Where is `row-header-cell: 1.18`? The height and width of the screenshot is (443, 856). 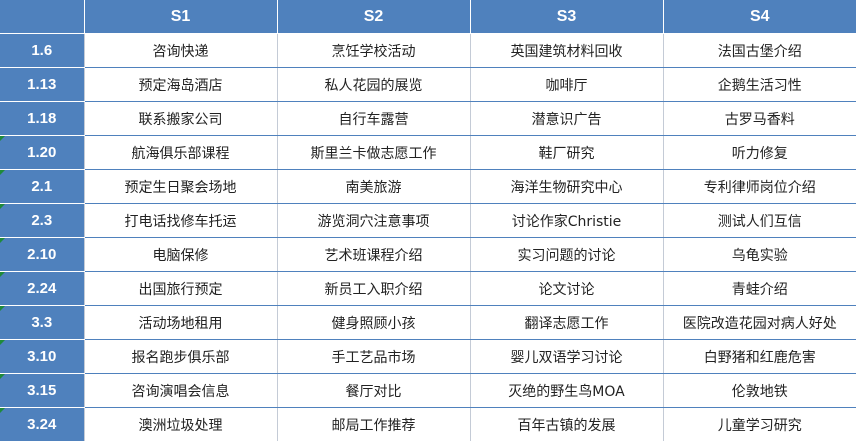
row-header-cell: 1.18 is located at coordinates (42, 118).